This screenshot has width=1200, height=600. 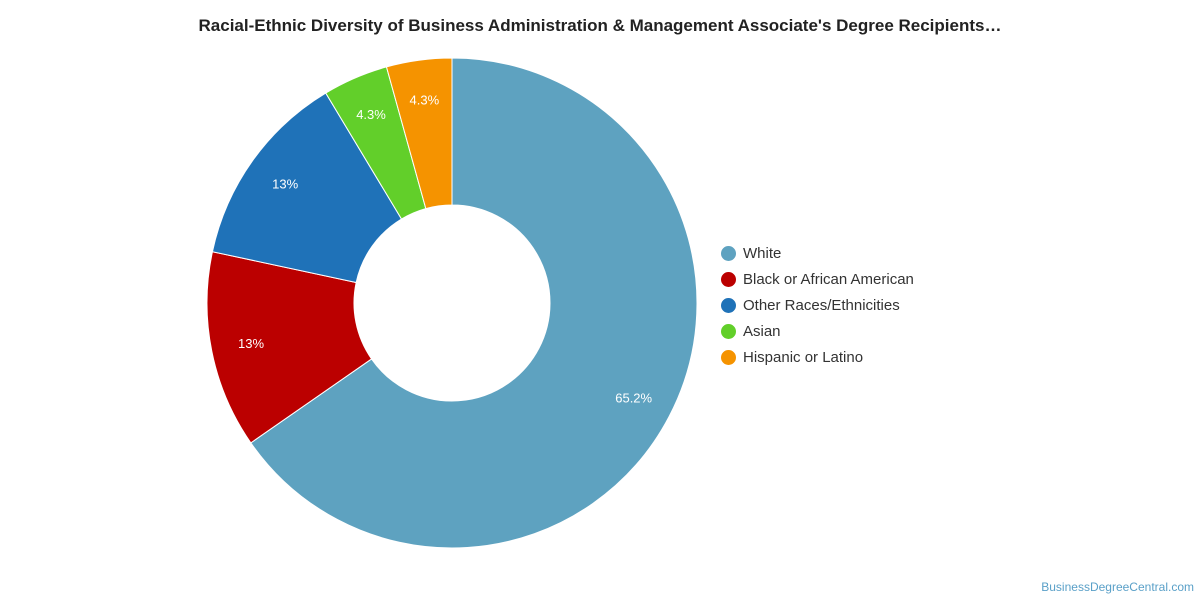 I want to click on slice-label-hispanic-or-latino: 4.3%, so click(x=425, y=99).